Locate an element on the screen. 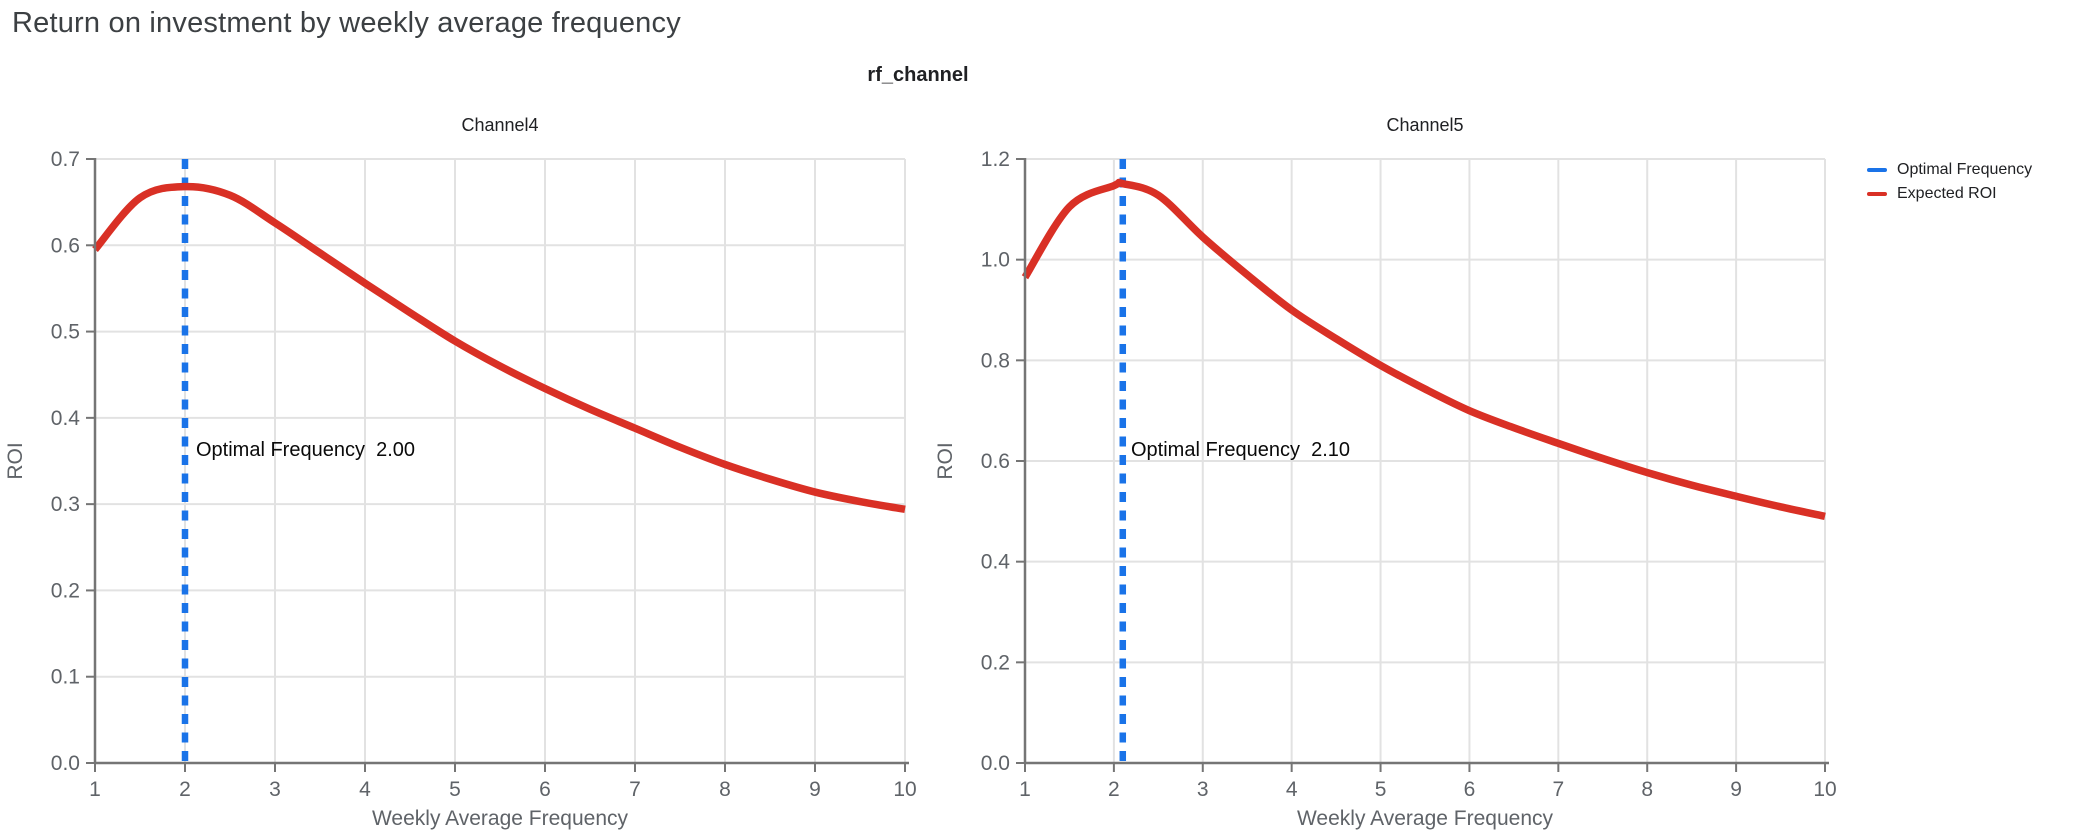 This screenshot has height=840, width=2074. y-tick-label: 0.8 is located at coordinates (995, 360).